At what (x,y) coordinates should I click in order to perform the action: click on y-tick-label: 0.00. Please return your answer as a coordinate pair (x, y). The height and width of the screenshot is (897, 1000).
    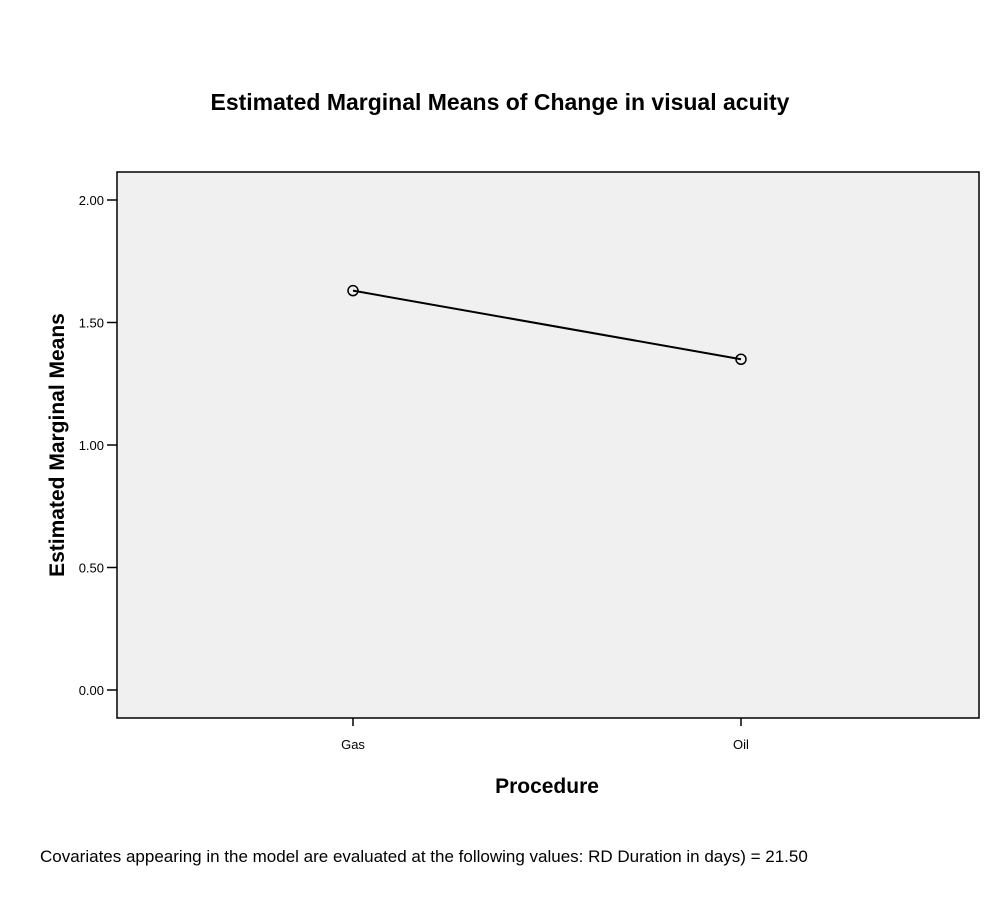
    Looking at the image, I should click on (91, 690).